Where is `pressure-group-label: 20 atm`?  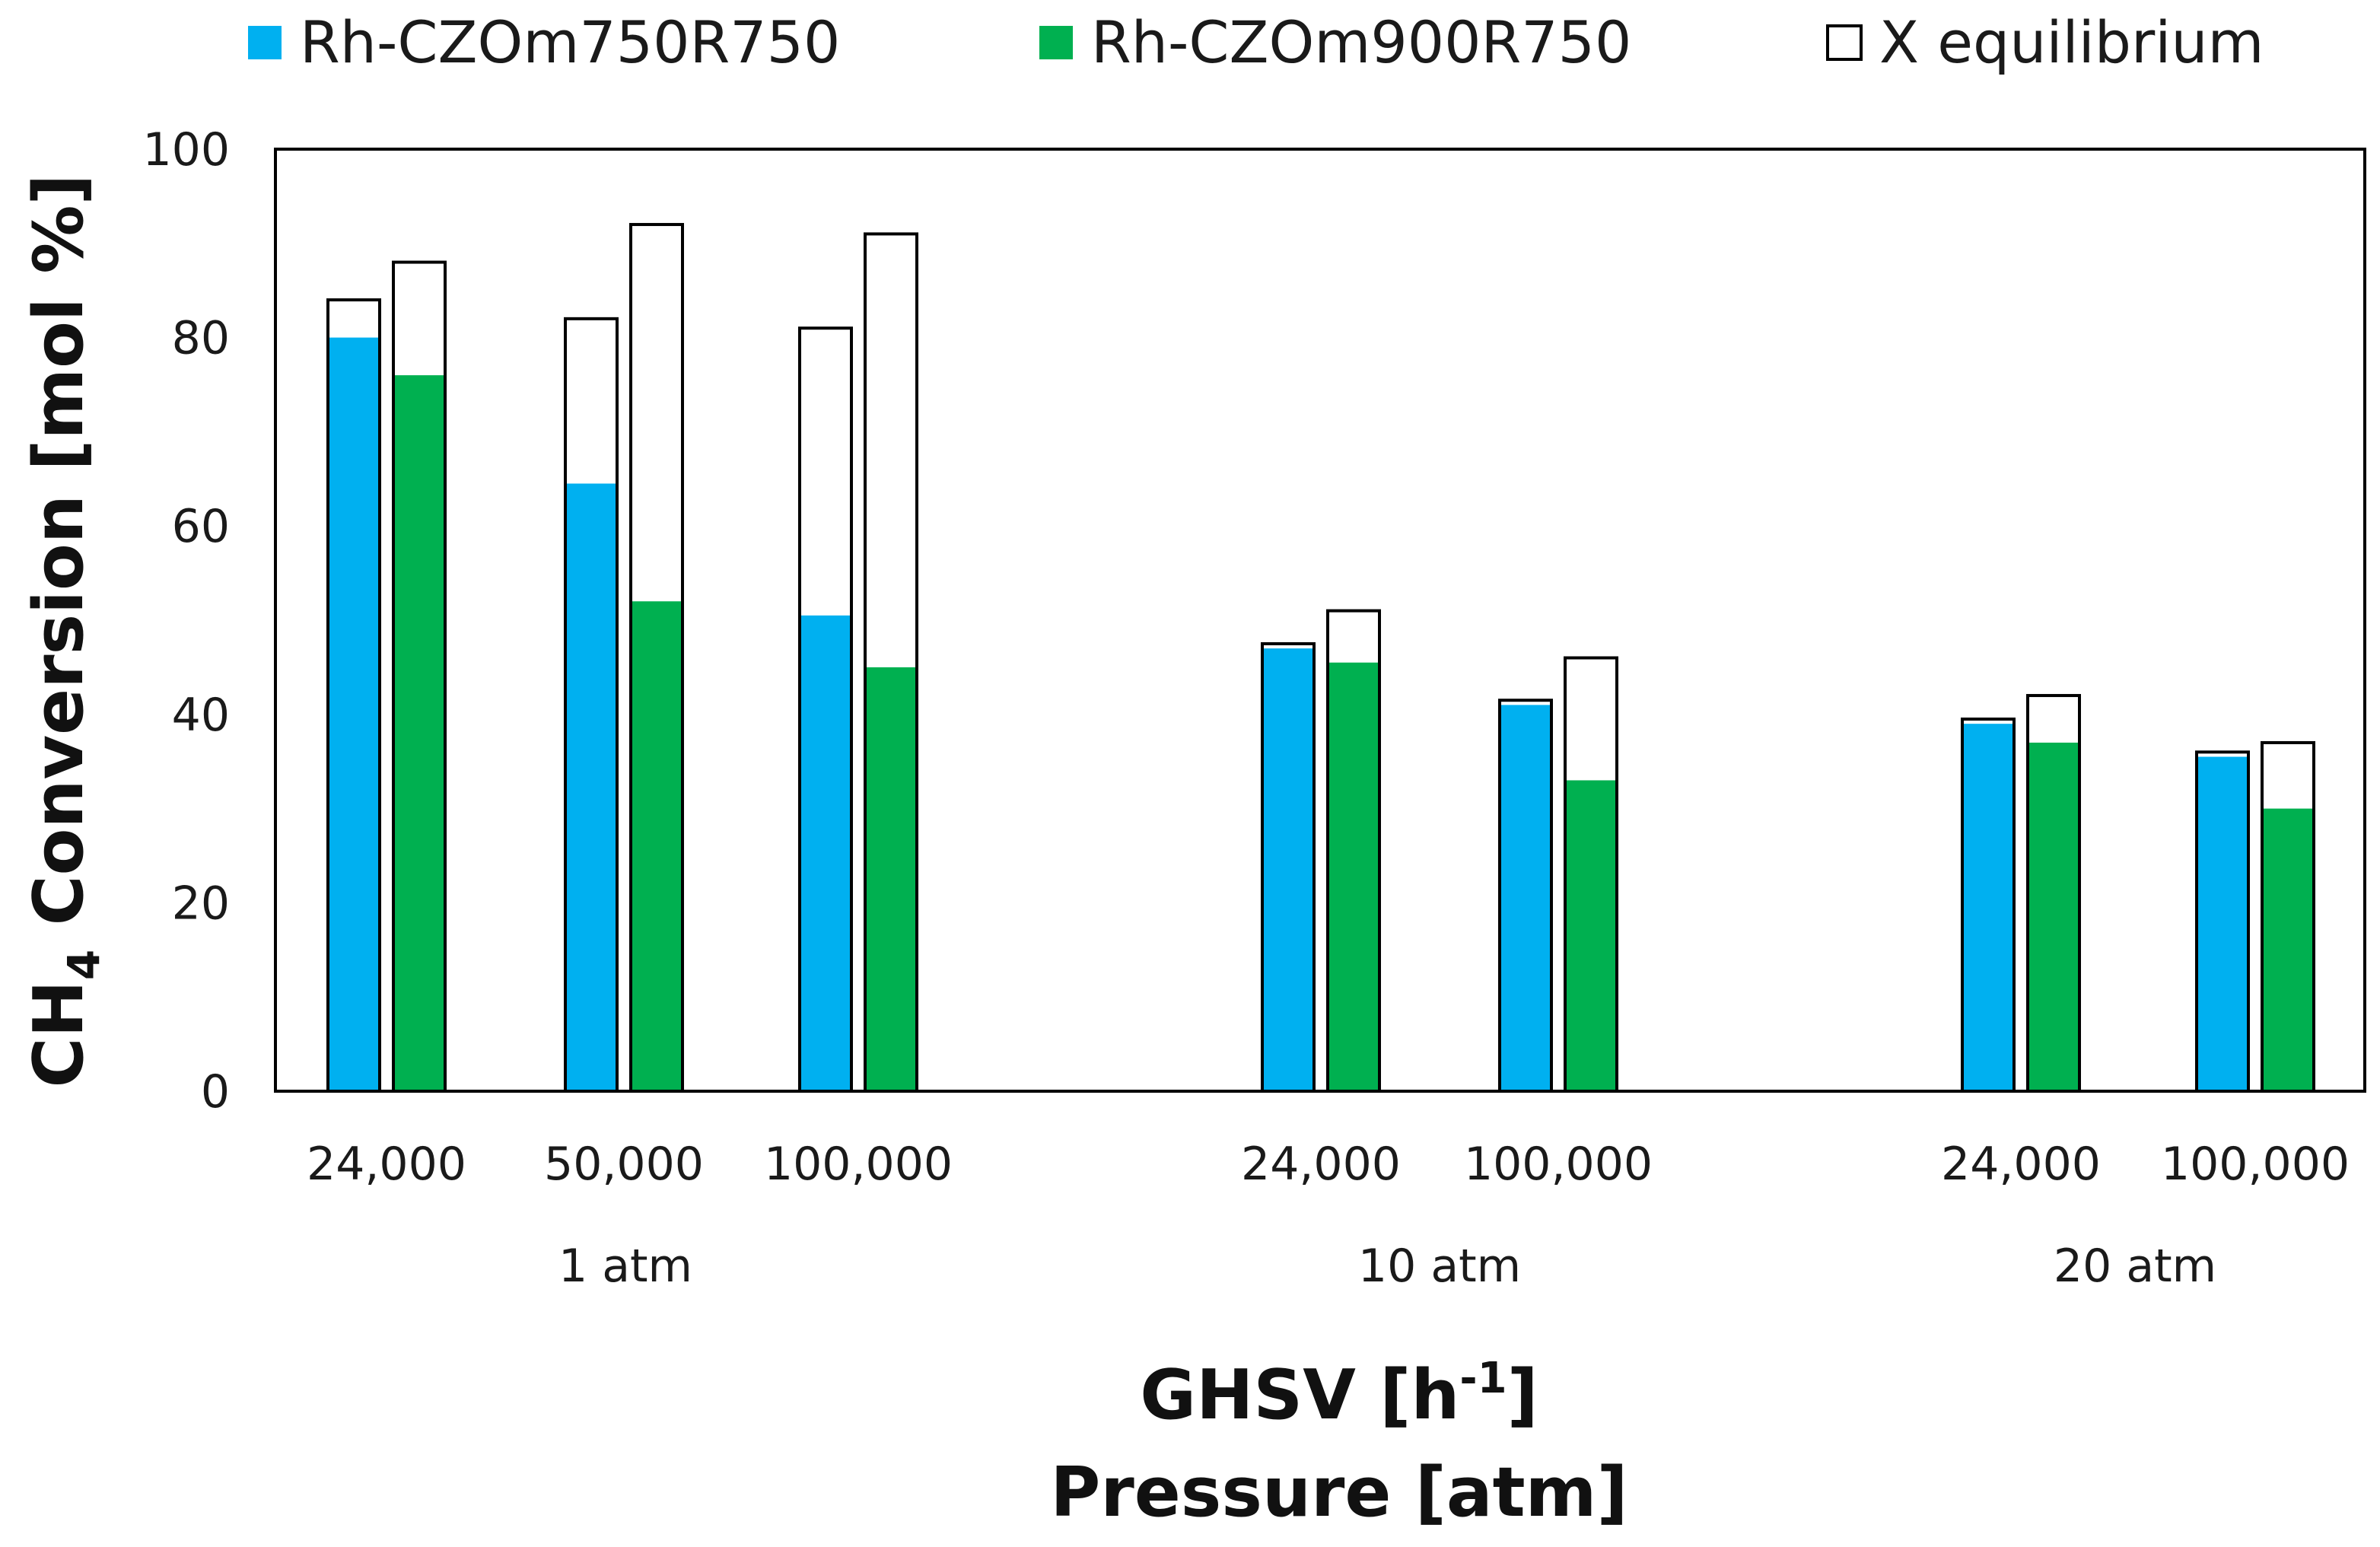
pressure-group-label: 20 atm is located at coordinates (2135, 1266).